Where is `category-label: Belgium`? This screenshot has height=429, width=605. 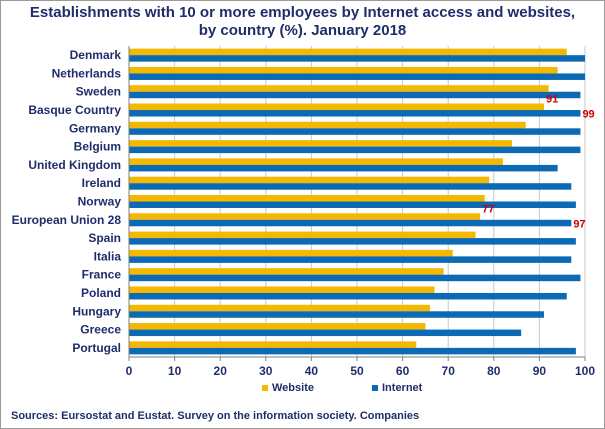
category-label: Belgium is located at coordinates (97, 147).